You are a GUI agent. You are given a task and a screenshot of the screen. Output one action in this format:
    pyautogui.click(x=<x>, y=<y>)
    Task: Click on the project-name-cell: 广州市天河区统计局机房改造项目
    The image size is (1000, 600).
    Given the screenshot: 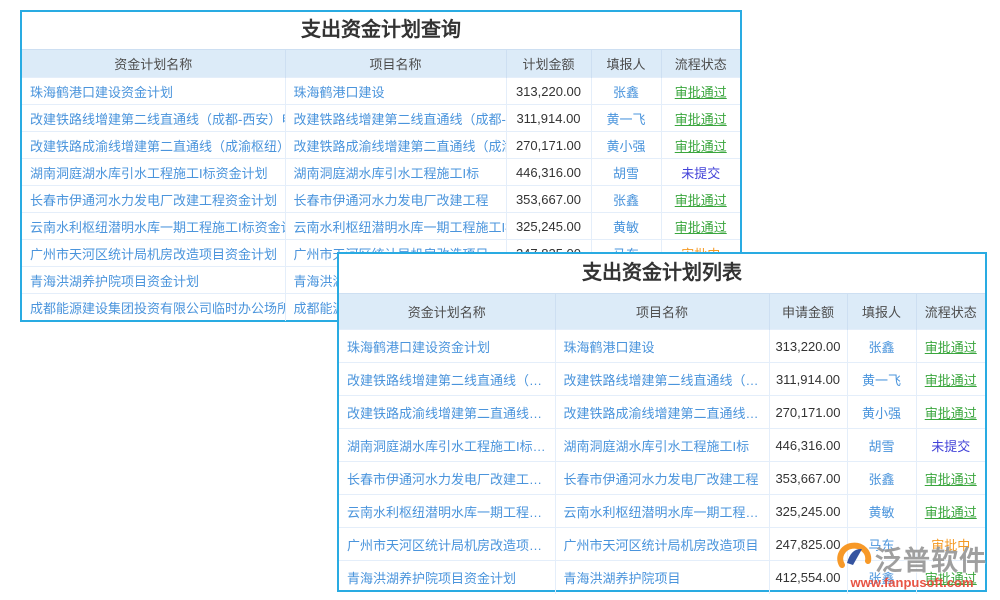 What is the action you would take?
    pyautogui.click(x=662, y=544)
    